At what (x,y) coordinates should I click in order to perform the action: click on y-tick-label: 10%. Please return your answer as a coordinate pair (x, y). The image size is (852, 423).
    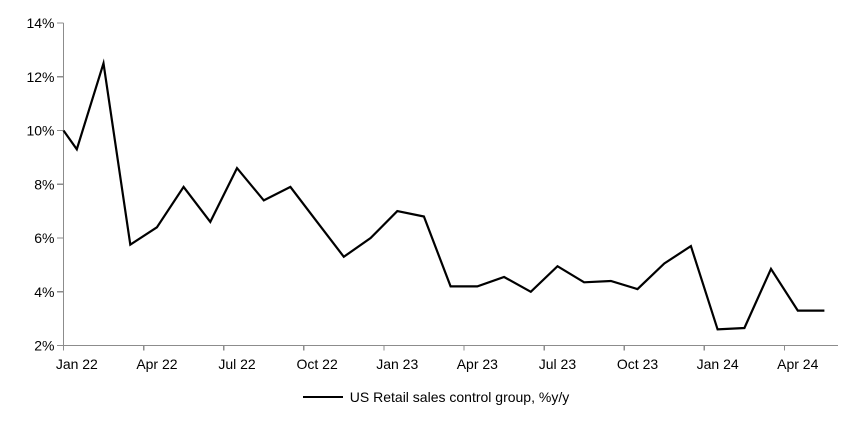
    Looking at the image, I should click on (40, 131).